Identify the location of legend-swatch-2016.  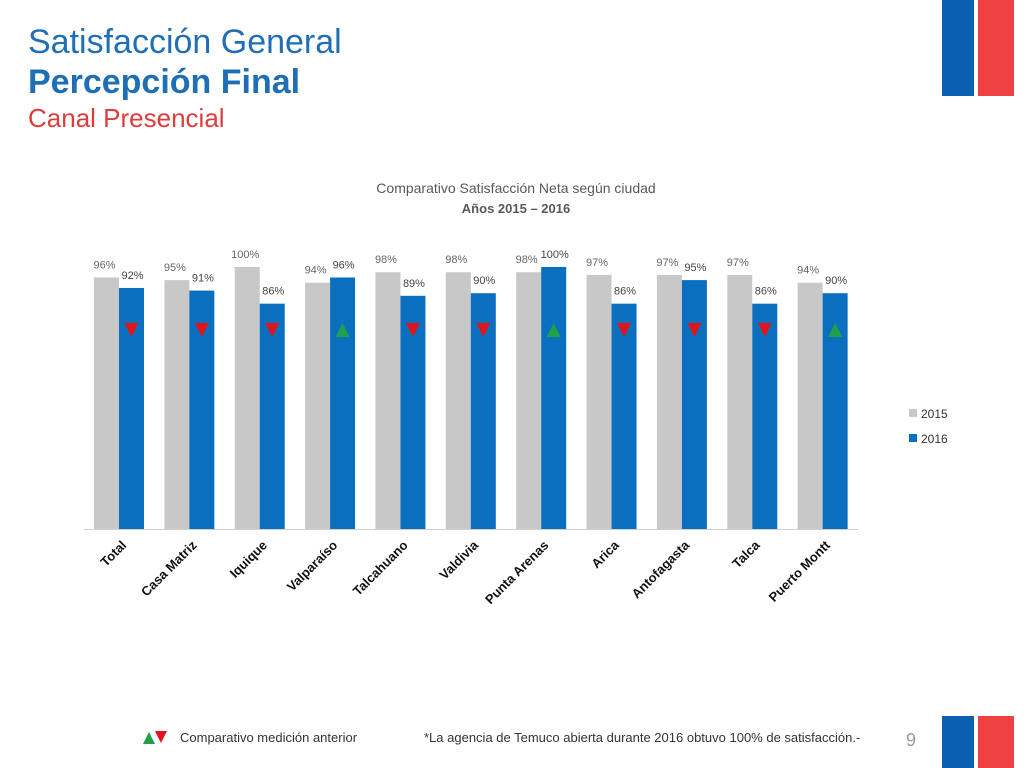
(913, 438).